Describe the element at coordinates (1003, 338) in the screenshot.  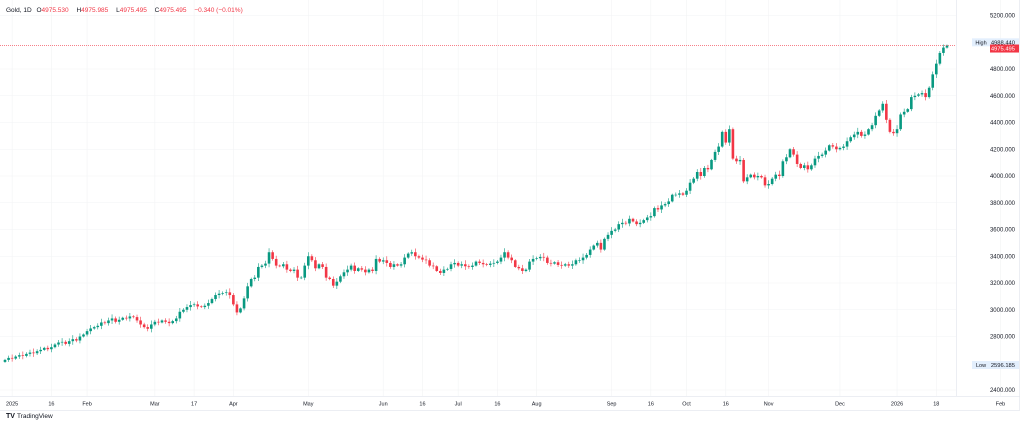
I see `price-tick-label: 2800.000` at that location.